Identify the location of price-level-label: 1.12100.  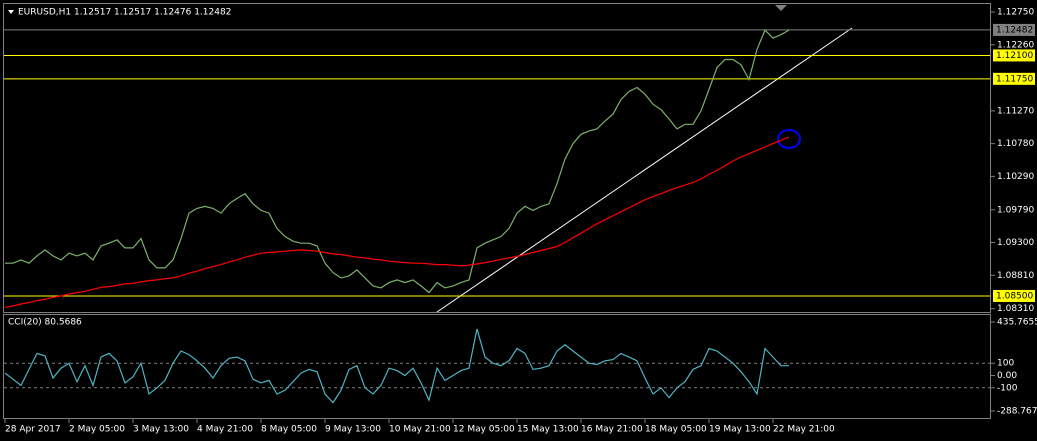
(1014, 56).